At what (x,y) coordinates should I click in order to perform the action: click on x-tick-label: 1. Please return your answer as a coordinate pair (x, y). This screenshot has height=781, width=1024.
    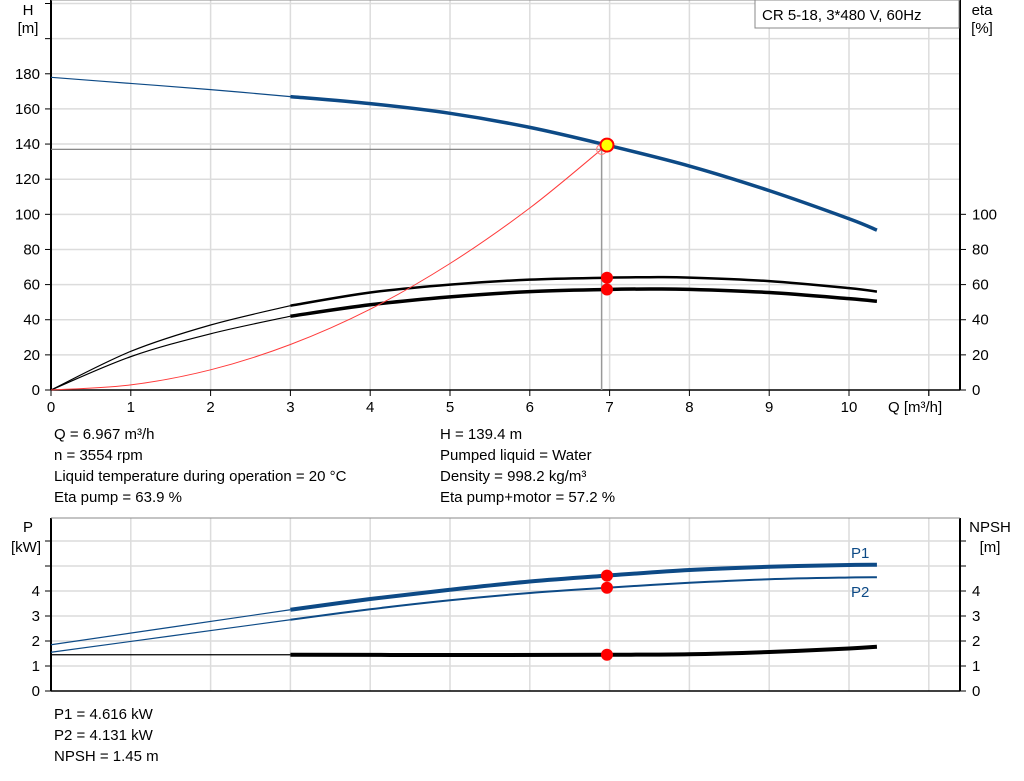
    Looking at the image, I should click on (131, 407).